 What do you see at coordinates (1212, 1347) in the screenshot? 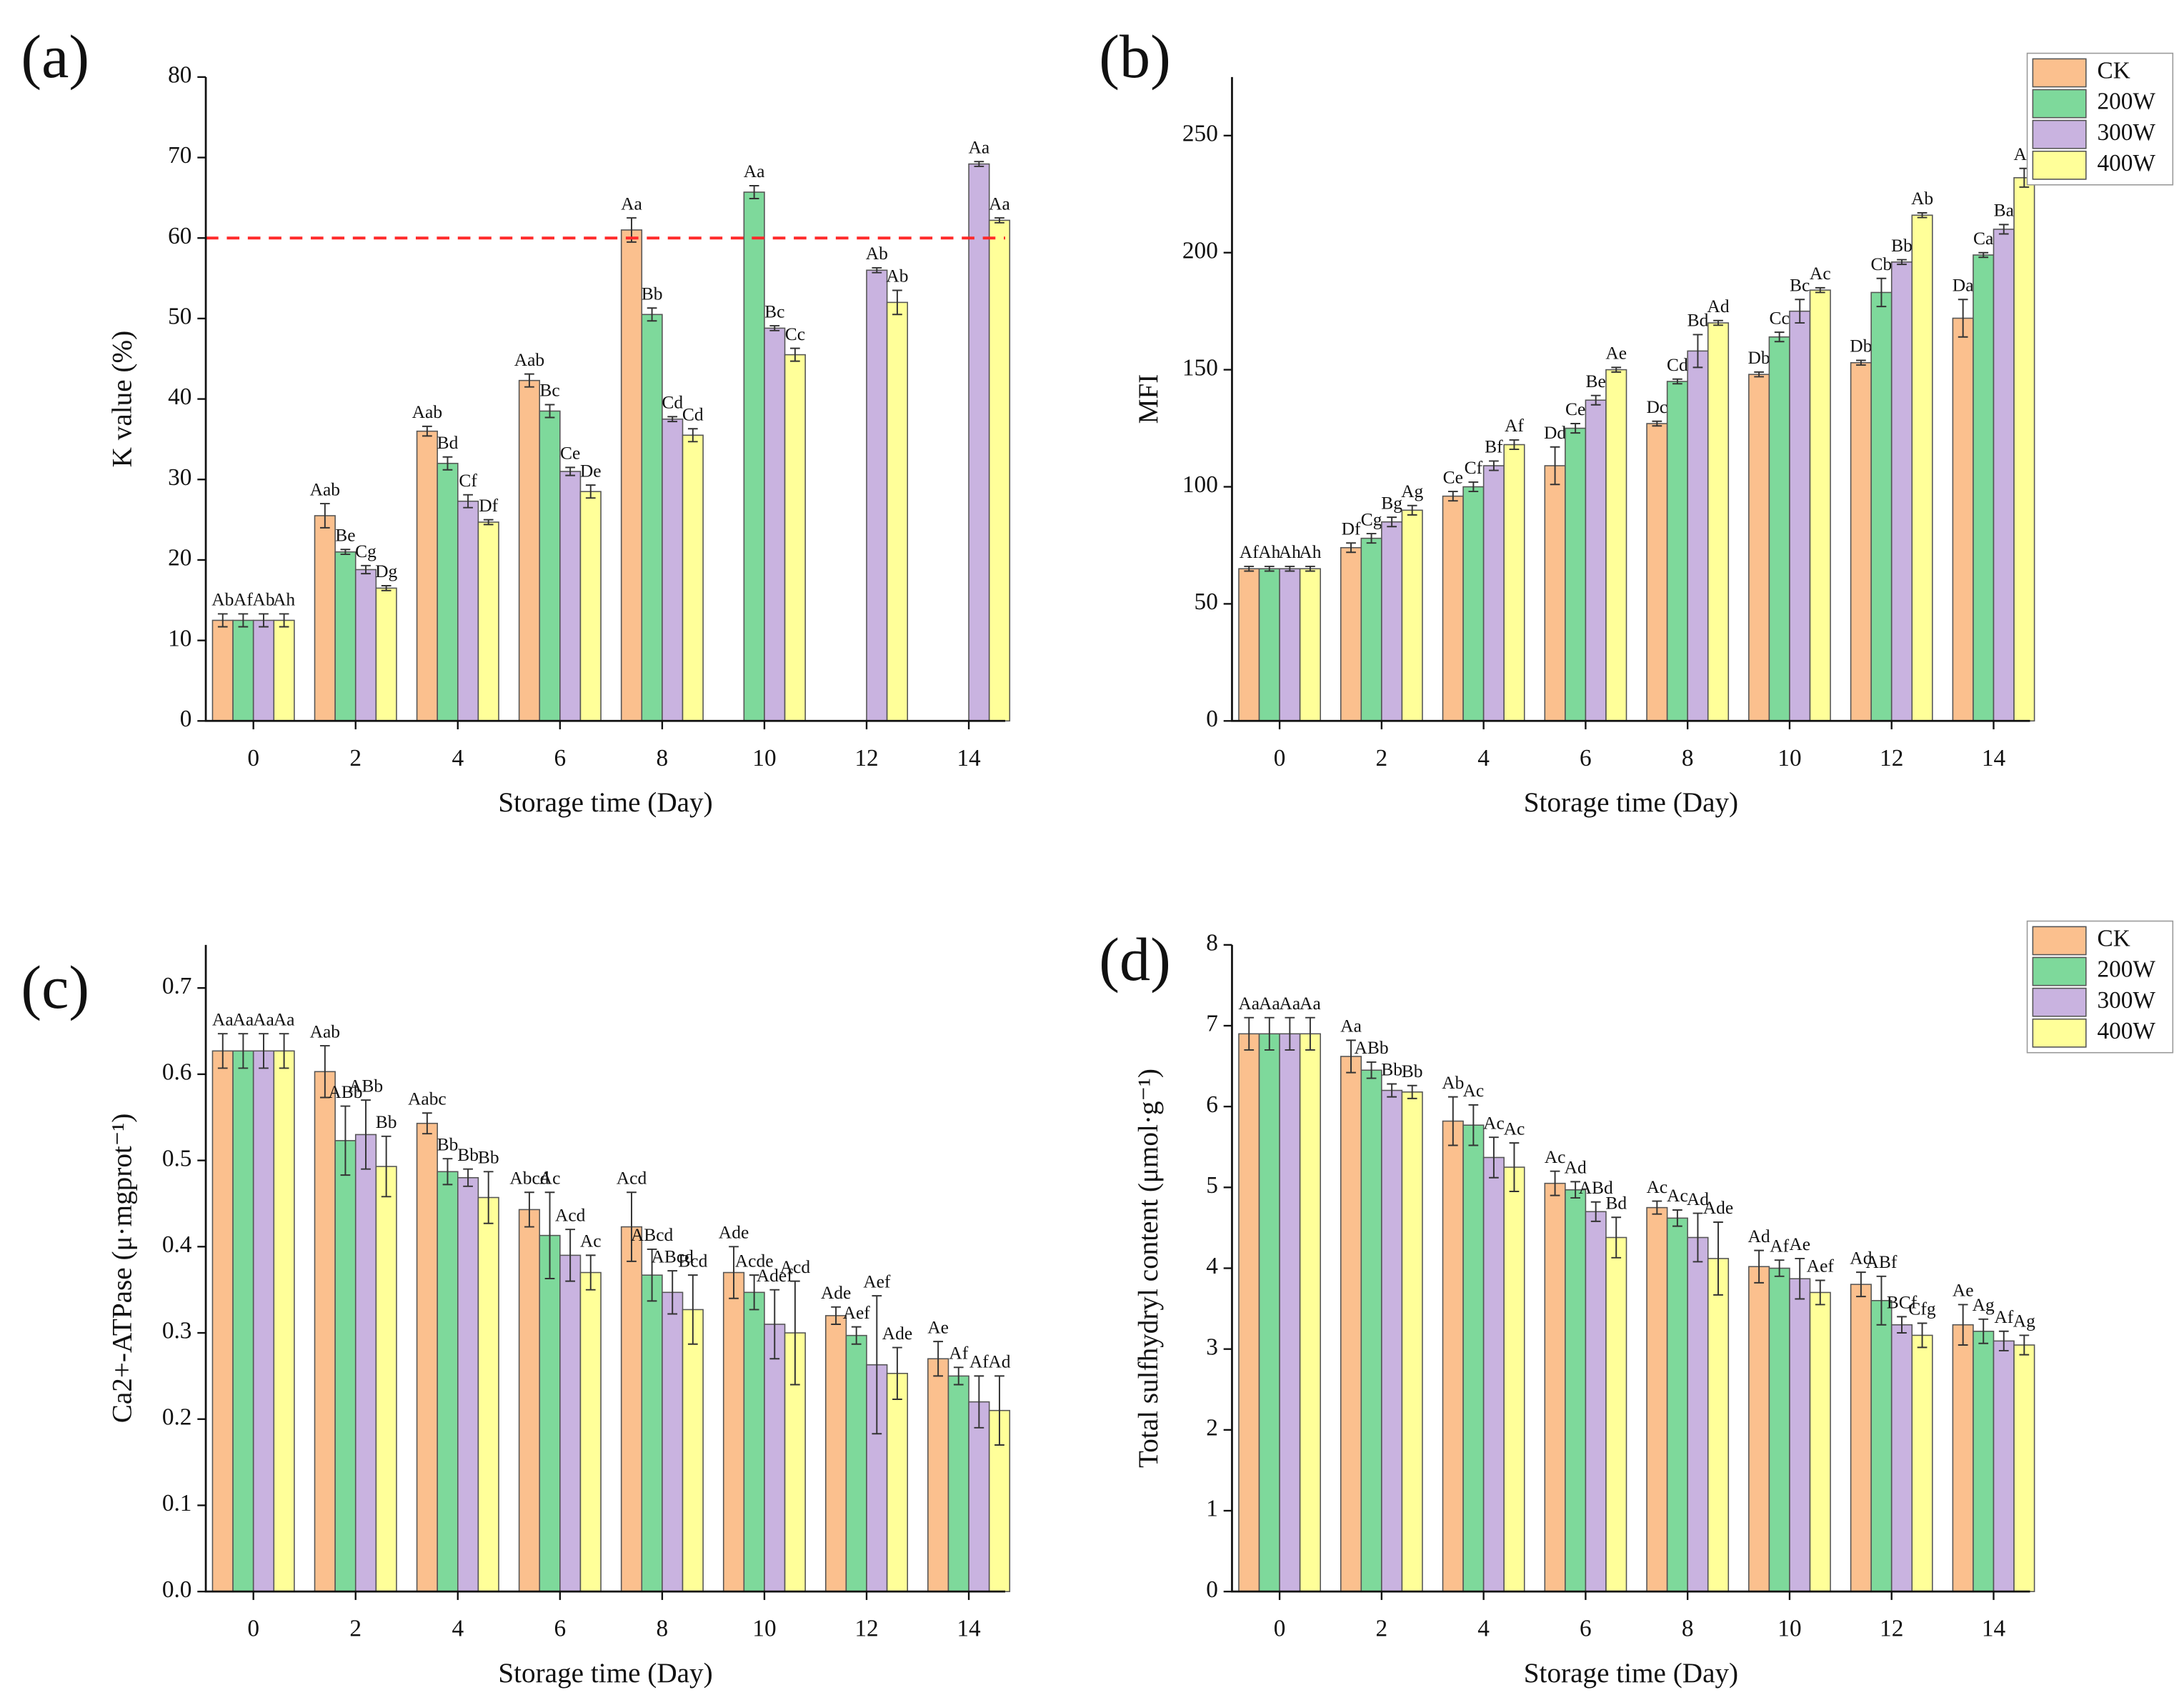
I see `y-tick-label: 3` at bounding box center [1212, 1347].